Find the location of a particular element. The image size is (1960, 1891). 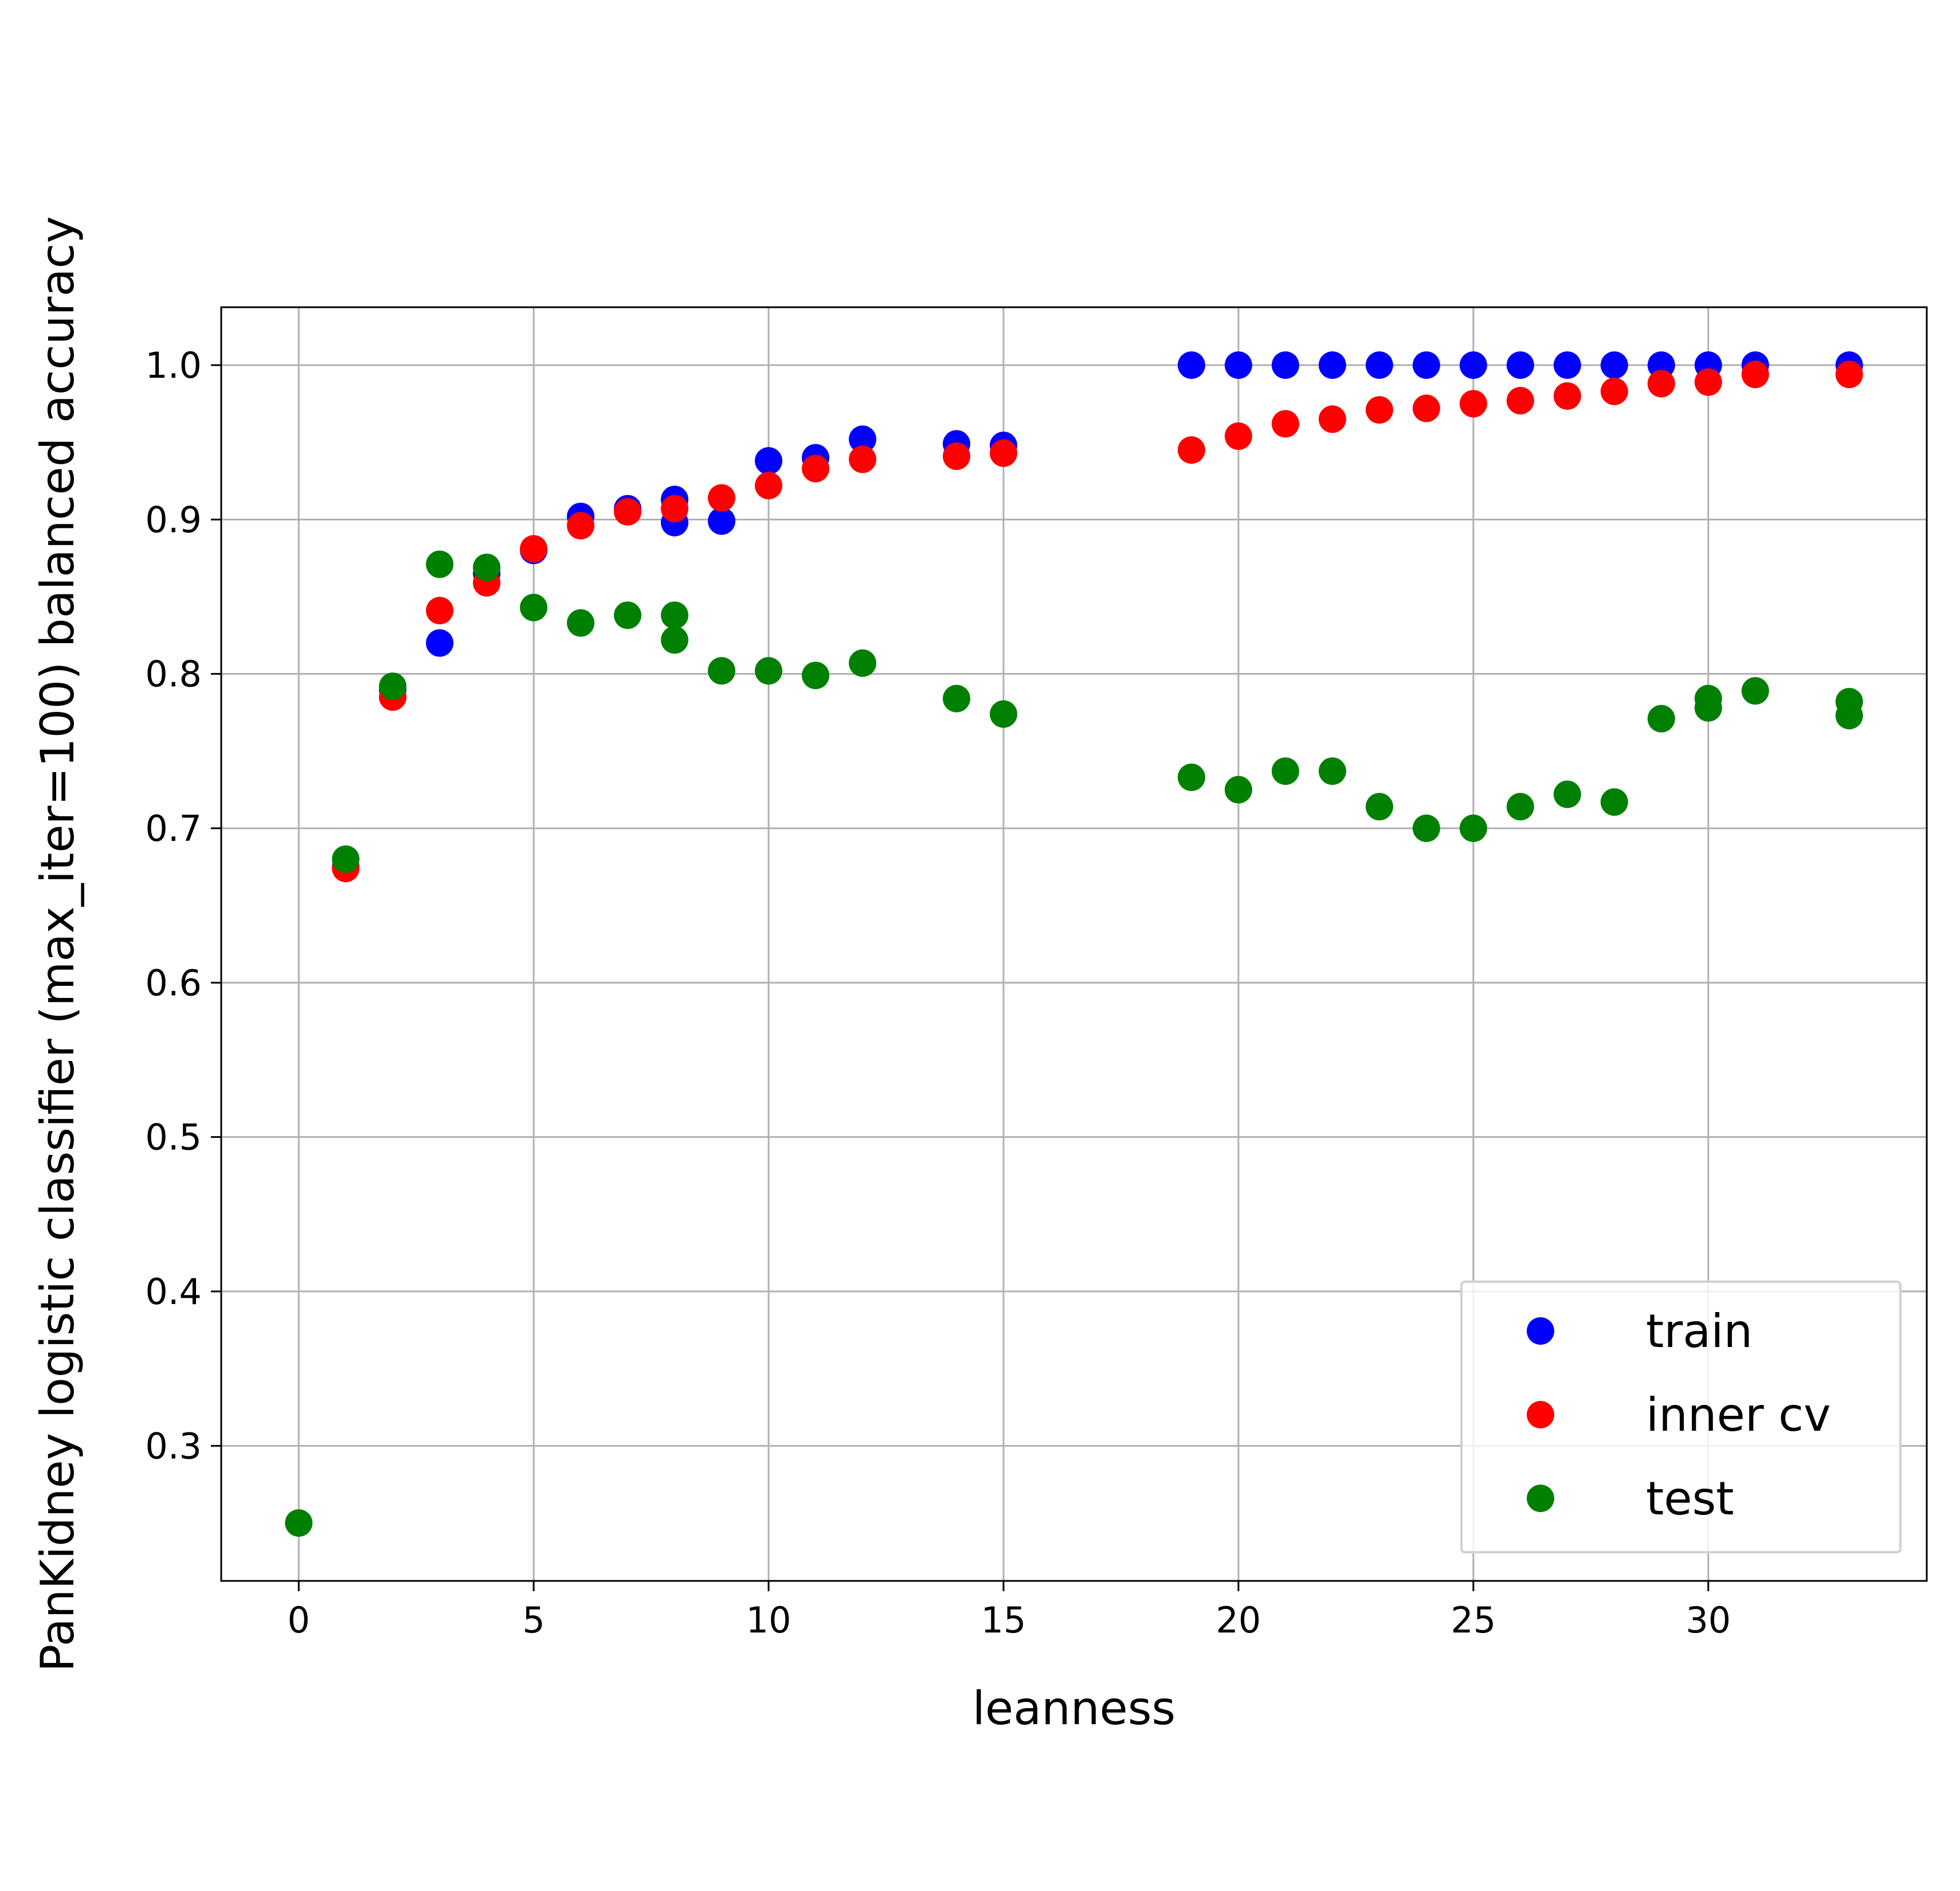

y-tick-label: 0.5 is located at coordinates (173, 1137).